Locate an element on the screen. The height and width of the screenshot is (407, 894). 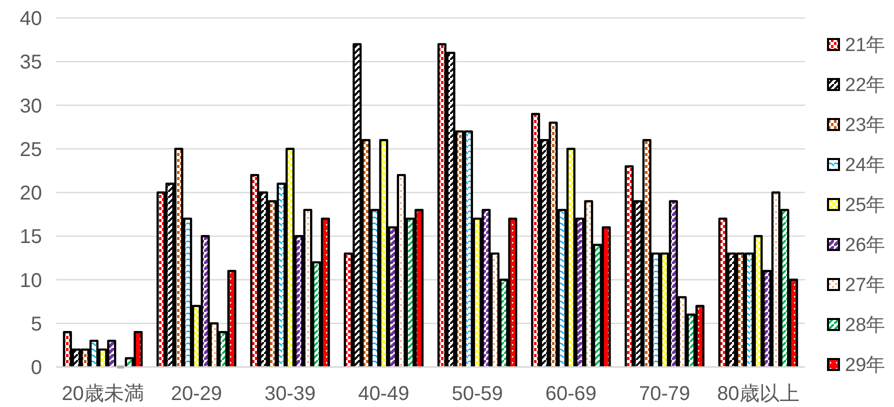
y-tick-label: 35 is located at coordinates (31, 63).